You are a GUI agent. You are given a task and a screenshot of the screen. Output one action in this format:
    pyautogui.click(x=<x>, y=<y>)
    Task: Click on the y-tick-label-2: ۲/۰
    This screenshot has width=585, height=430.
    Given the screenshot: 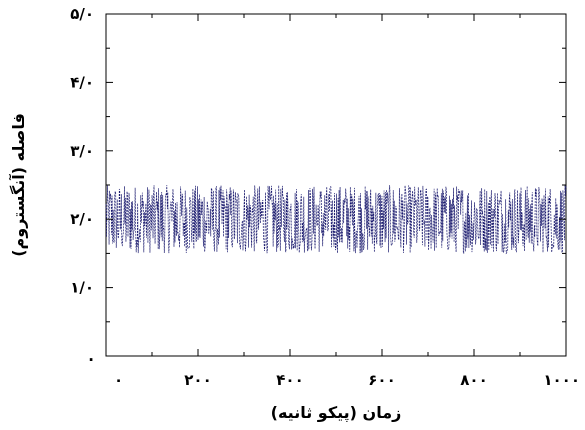 What is the action you would take?
    pyautogui.click(x=82, y=219)
    